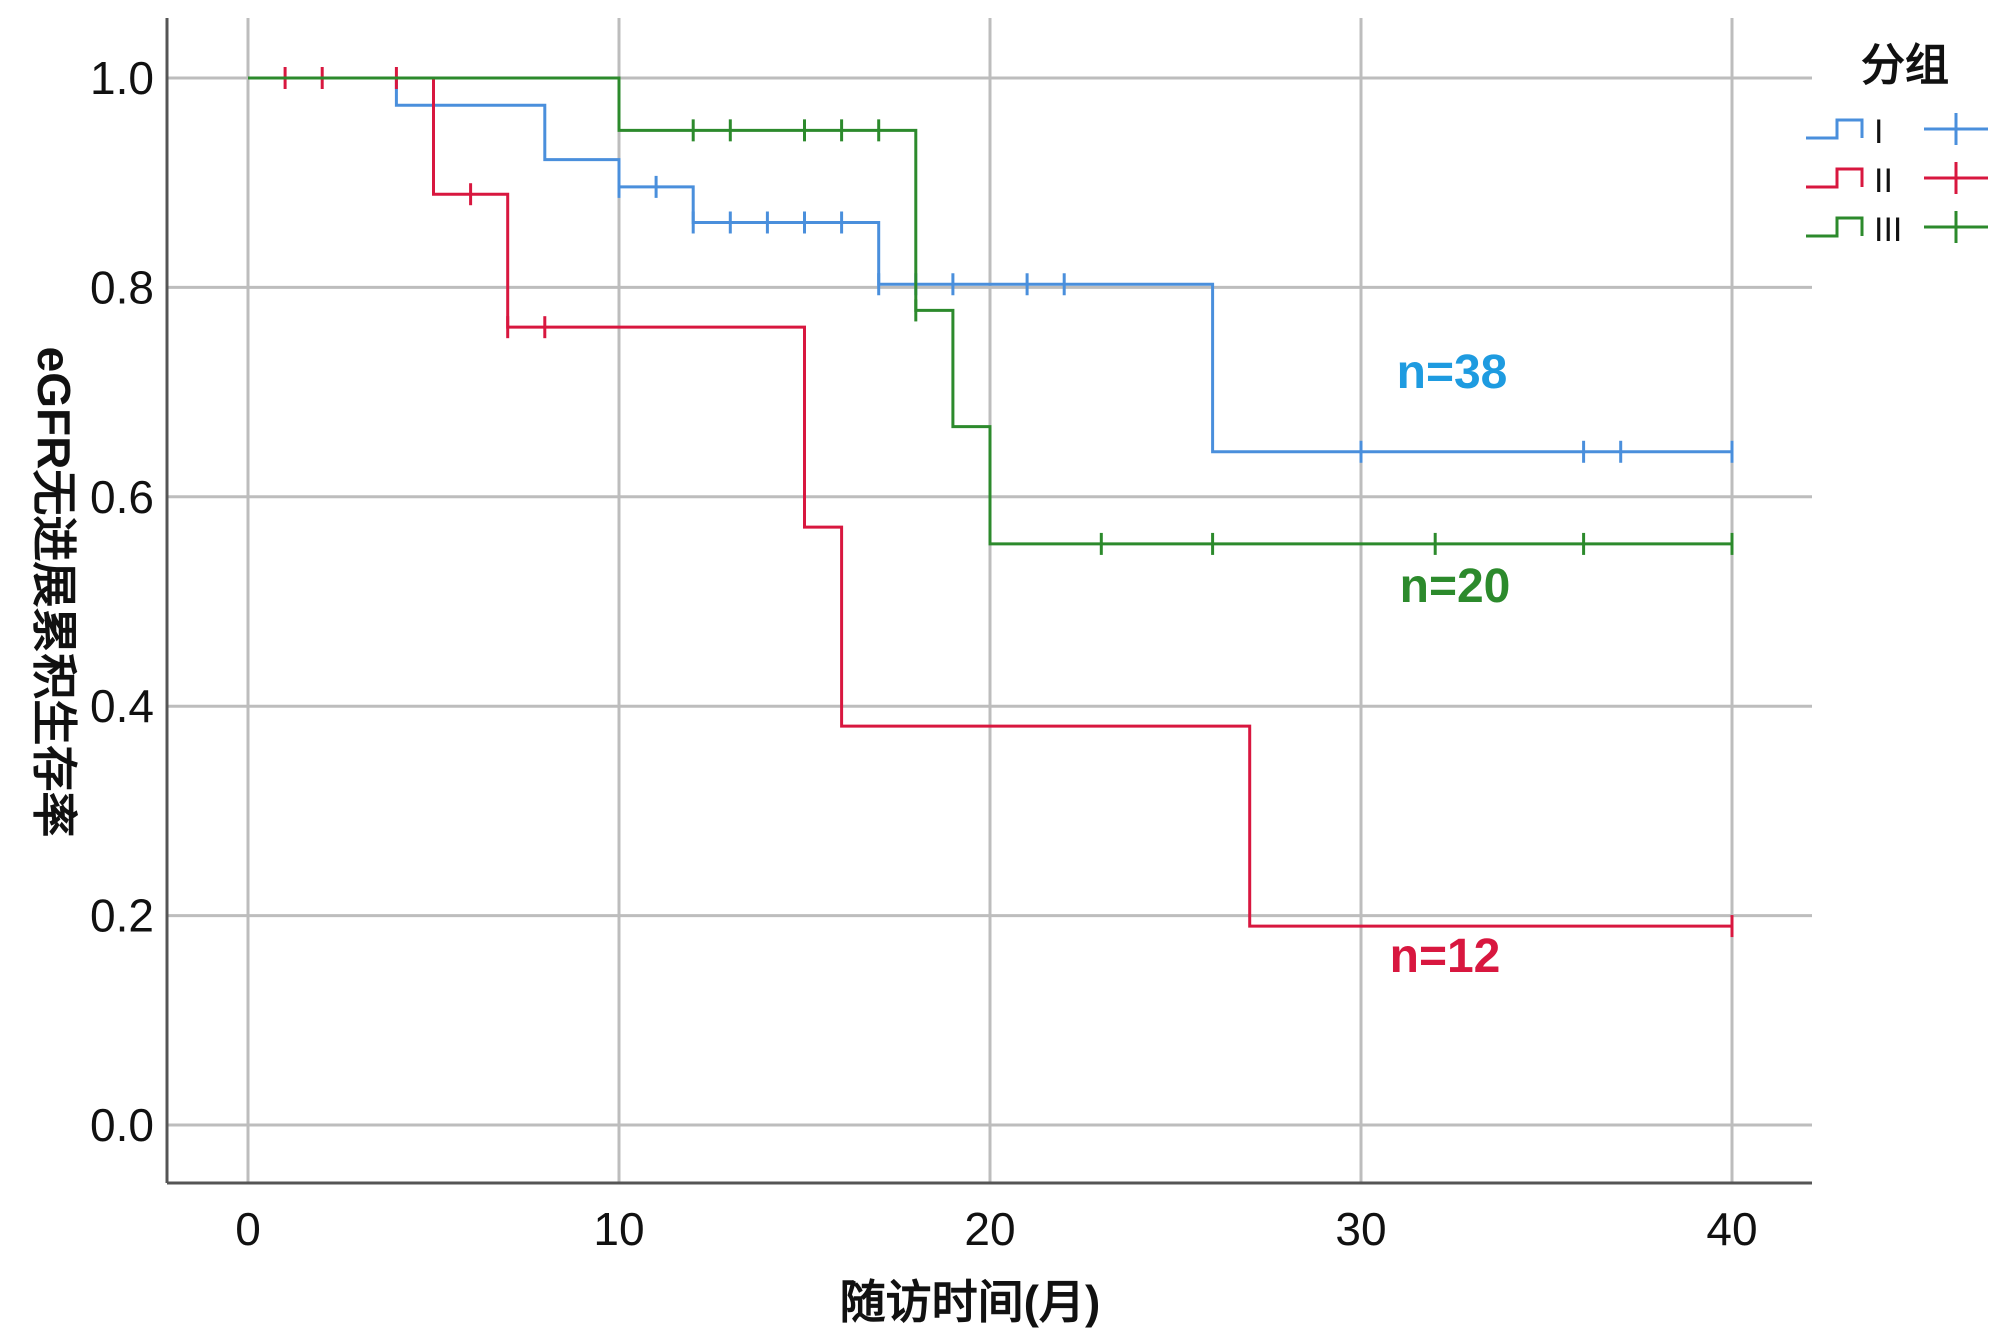  Describe the element at coordinates (122, 497) in the screenshot. I see `y-tick-label-0-6: 0.6` at that location.